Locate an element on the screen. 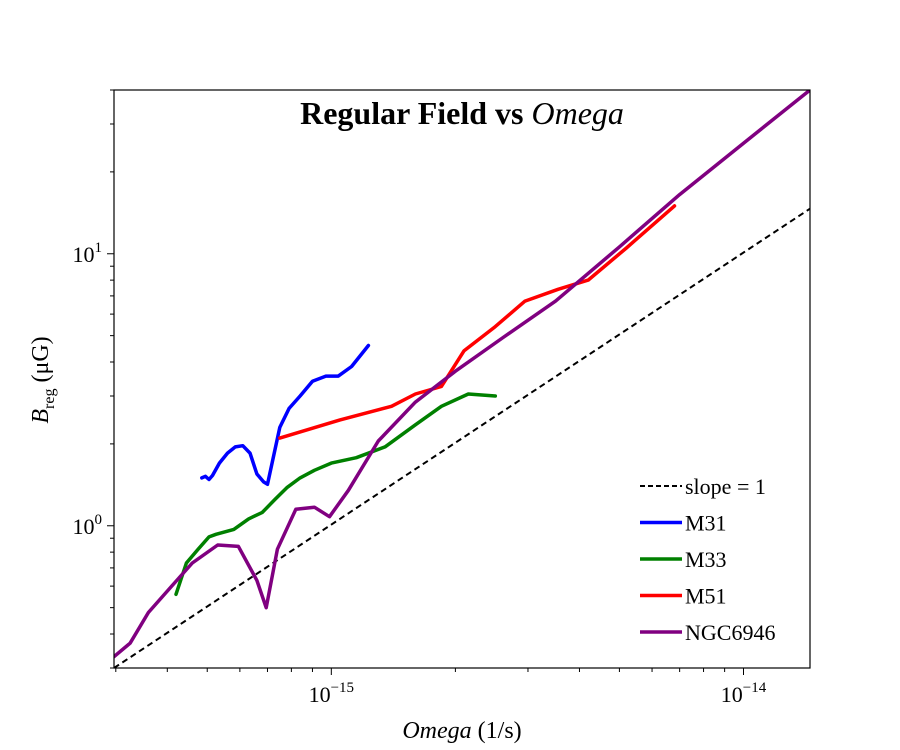  legend-label: M33 is located at coordinates (706, 559).